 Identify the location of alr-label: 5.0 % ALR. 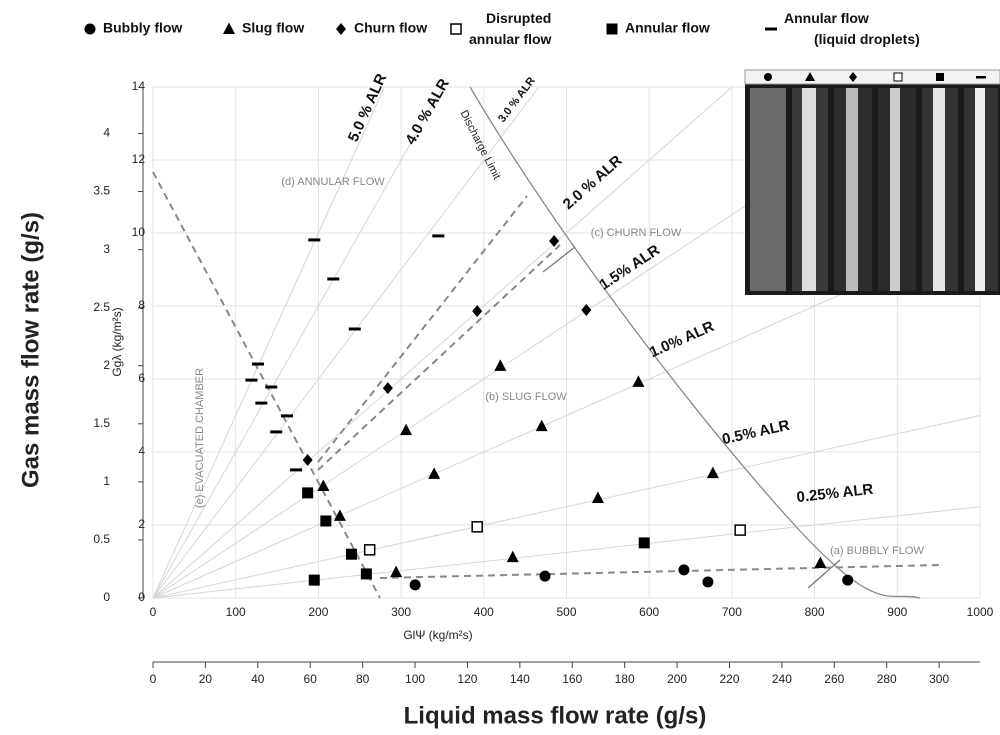
(368, 107).